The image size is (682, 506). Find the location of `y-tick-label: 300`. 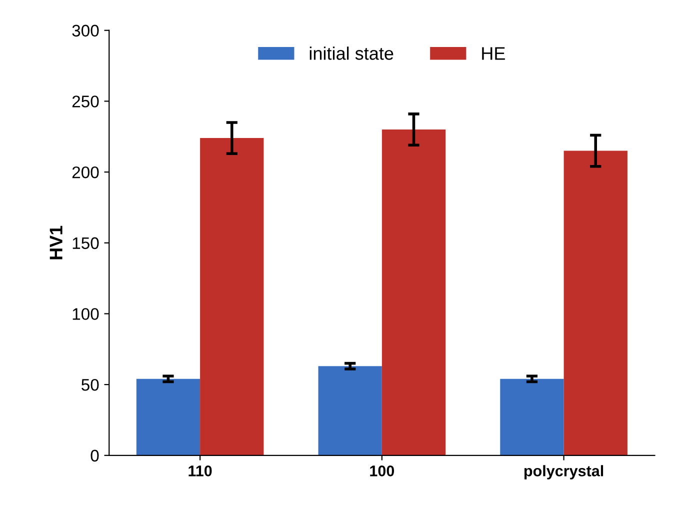

y-tick-label: 300 is located at coordinates (85, 30).